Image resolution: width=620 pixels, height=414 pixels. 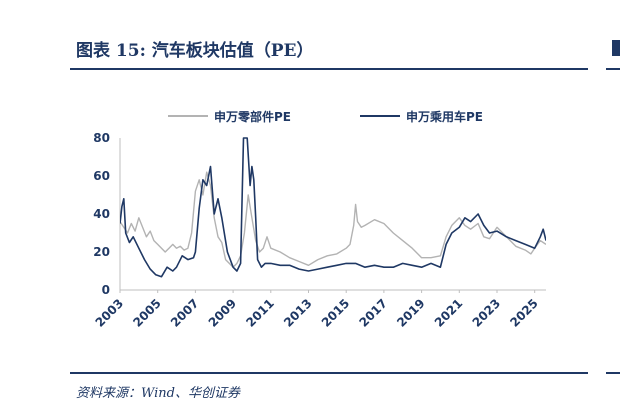 What do you see at coordinates (524, 313) in the screenshot?
I see `x-tick-label: 2025` at bounding box center [524, 313].